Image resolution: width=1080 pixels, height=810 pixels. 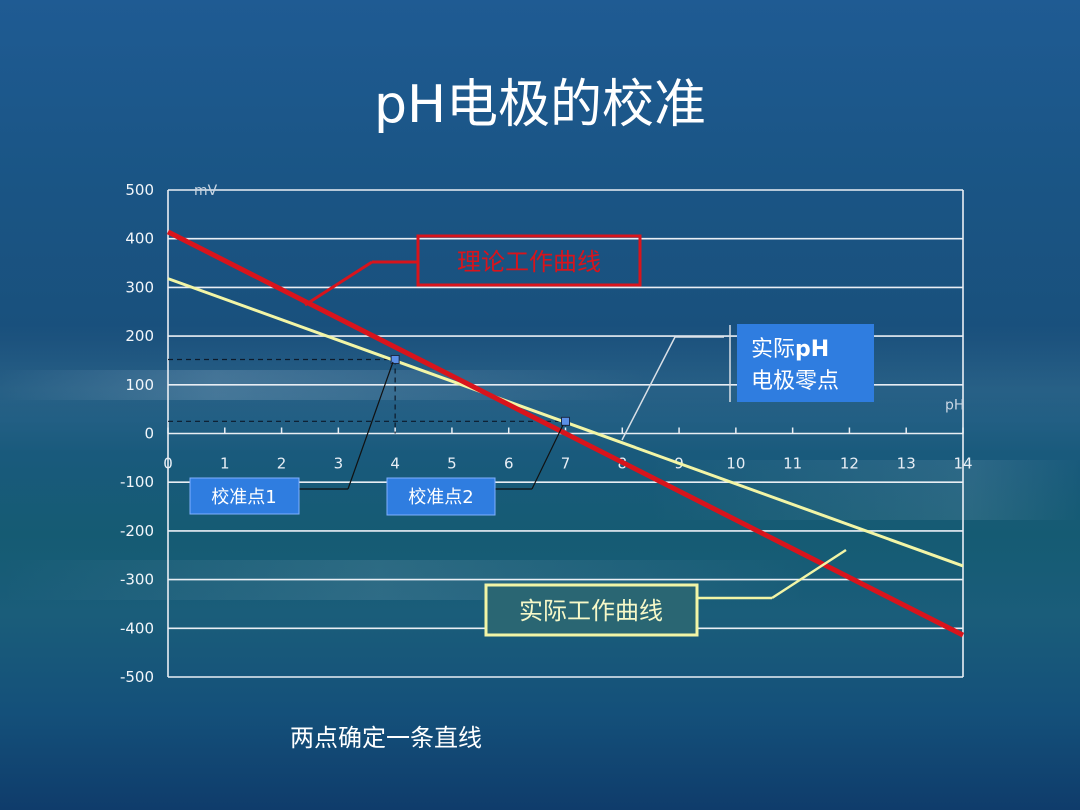 What do you see at coordinates (282, 464) in the screenshot?
I see `x-tick-label: 2` at bounding box center [282, 464].